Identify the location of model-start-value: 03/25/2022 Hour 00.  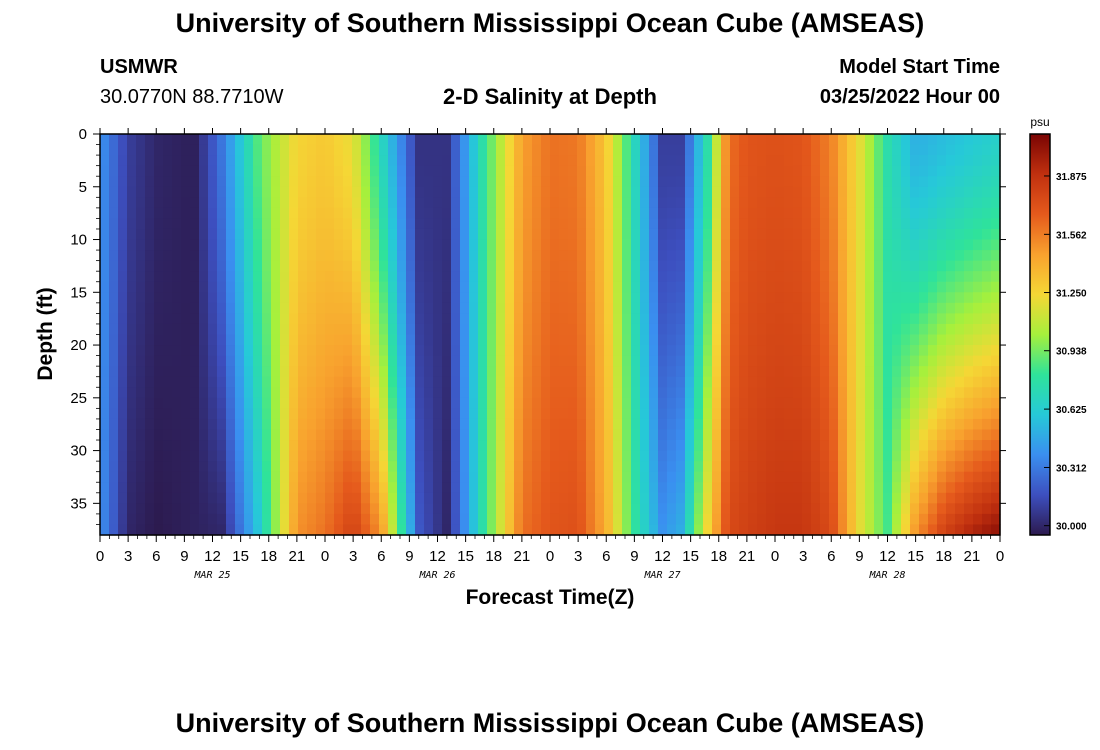
(909, 97).